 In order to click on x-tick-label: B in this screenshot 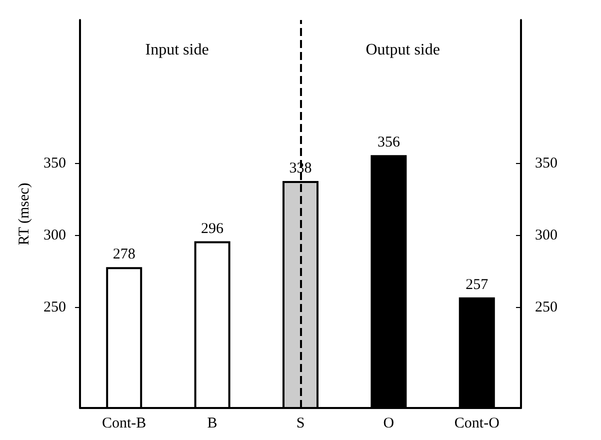, I will do `click(212, 424)`.